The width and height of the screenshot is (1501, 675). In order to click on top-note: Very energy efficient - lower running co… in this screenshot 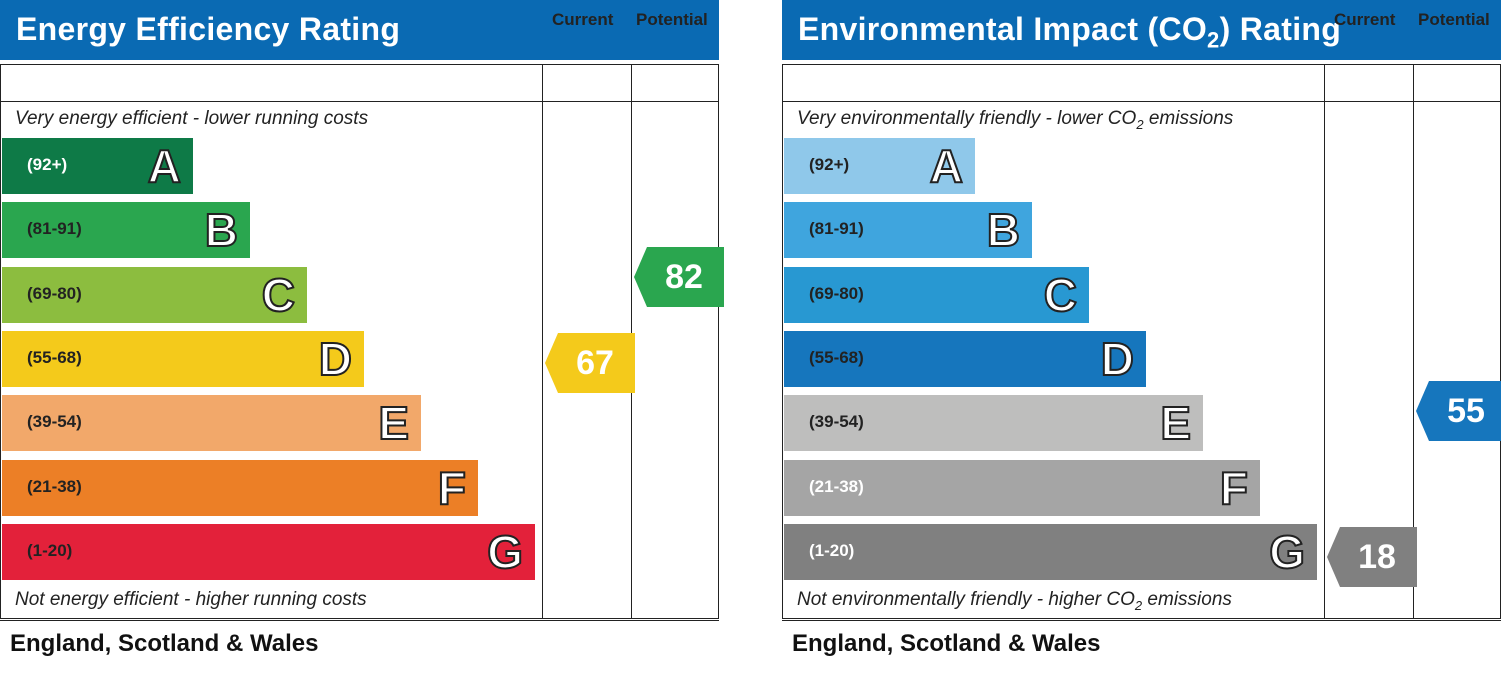, I will do `click(192, 118)`.